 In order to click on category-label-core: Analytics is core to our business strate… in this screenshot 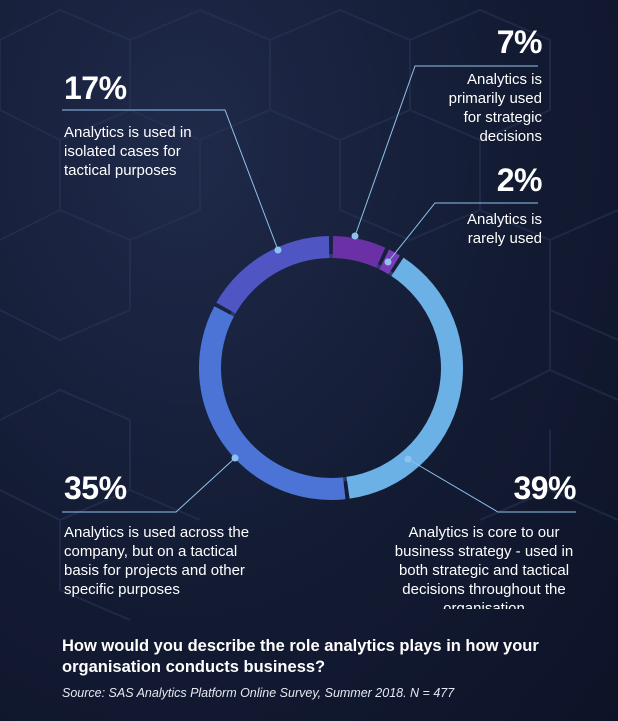, I will do `click(484, 566)`.